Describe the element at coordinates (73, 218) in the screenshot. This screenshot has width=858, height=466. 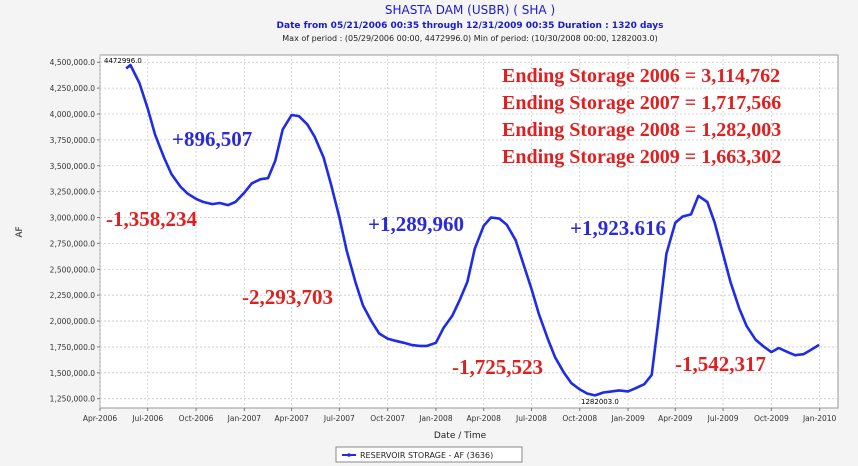
I see `y-tick-label: 3,000,000.0` at that location.